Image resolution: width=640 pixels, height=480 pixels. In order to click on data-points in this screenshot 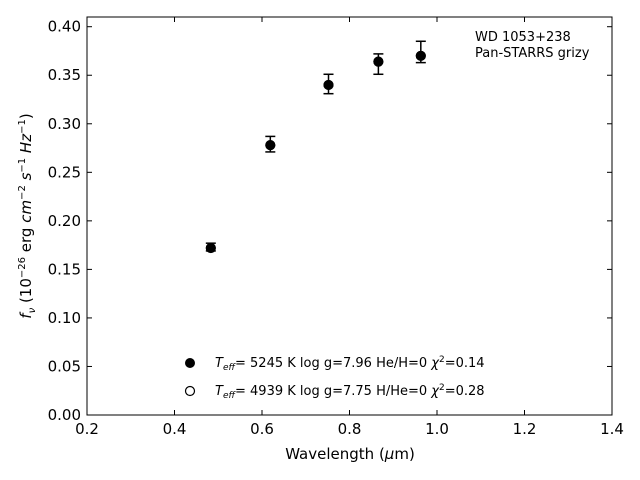, I will do `click(315, 152)`.